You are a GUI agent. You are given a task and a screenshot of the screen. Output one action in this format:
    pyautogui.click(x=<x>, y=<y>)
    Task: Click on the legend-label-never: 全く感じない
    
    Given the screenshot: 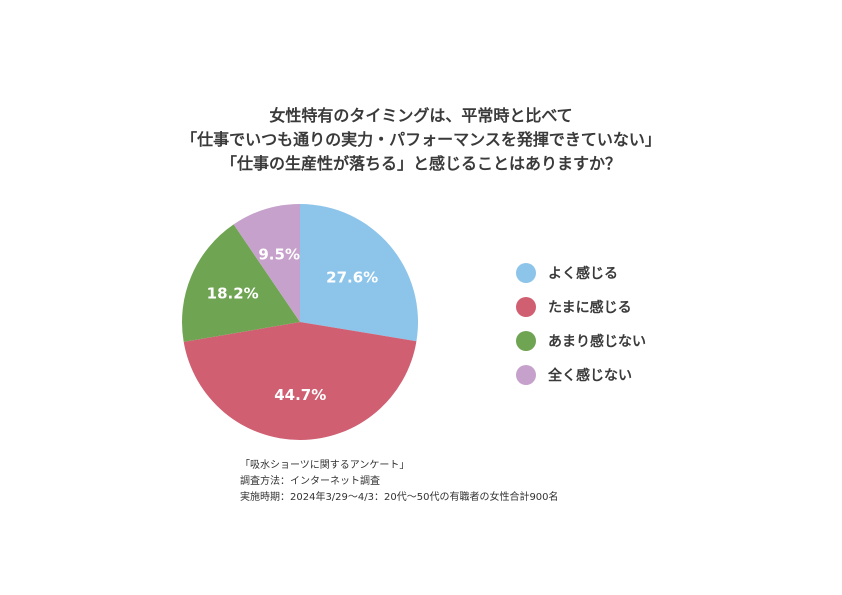 What is the action you would take?
    pyautogui.click(x=590, y=376)
    